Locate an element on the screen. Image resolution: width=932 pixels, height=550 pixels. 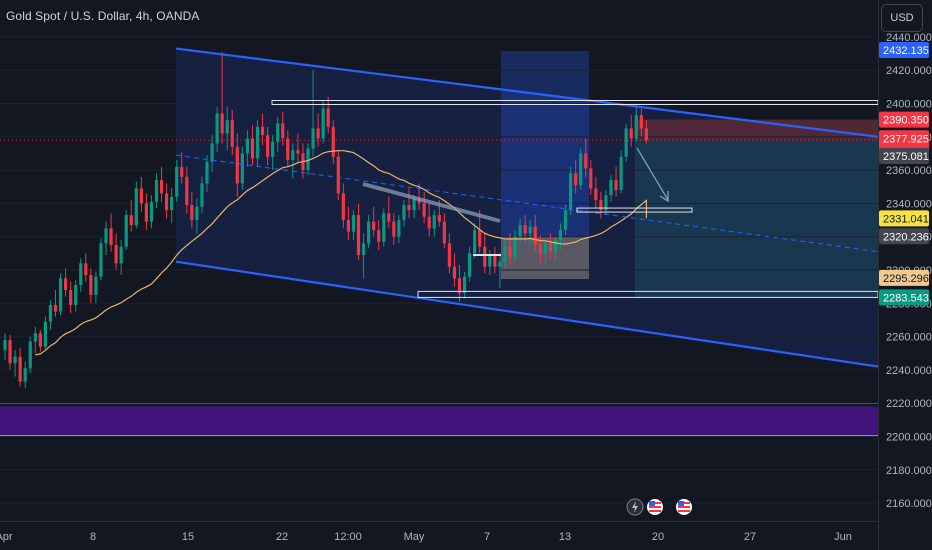
price-label-text: 2375.081 is located at coordinates (906, 157).